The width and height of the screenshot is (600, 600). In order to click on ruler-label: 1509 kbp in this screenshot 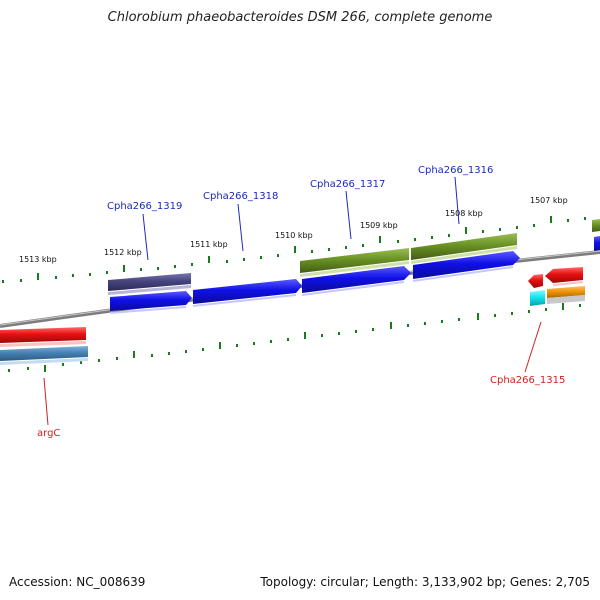, I will do `click(379, 225)`.